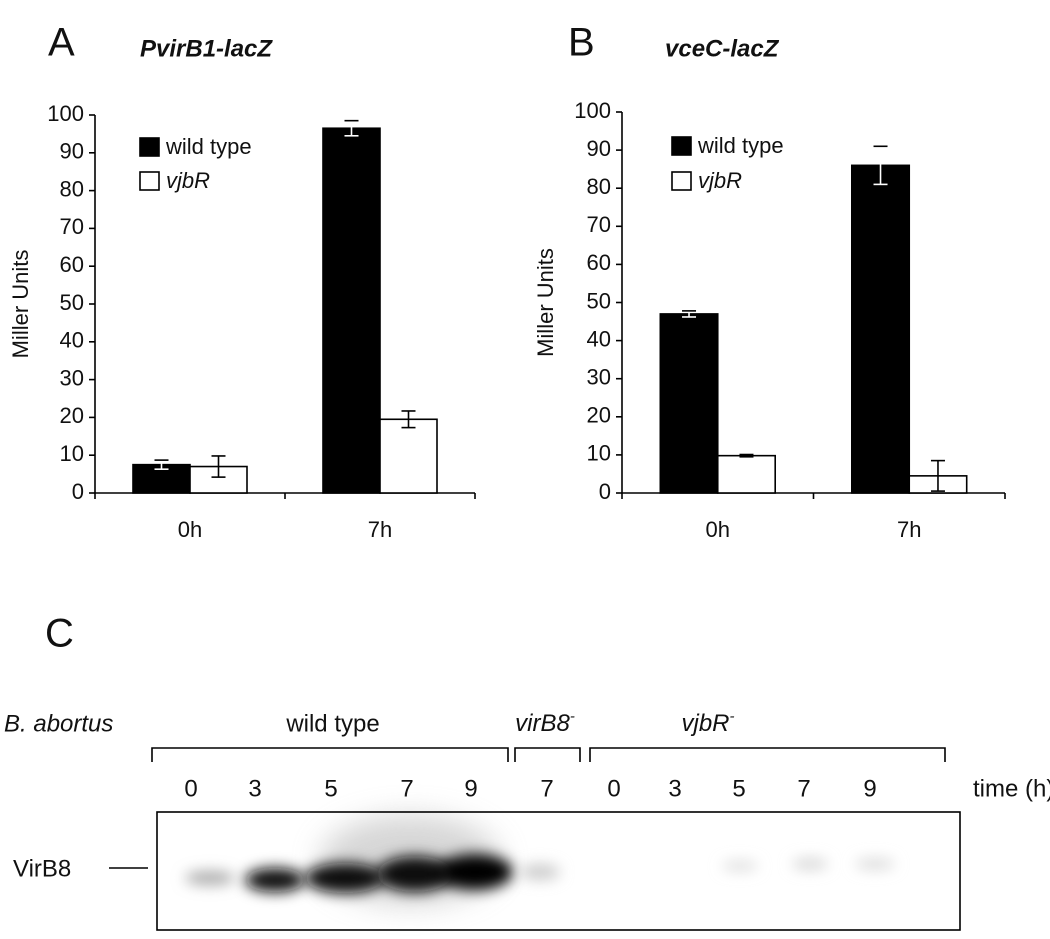 The height and width of the screenshot is (939, 1050). What do you see at coordinates (542, 723) in the screenshot?
I see `group-name: virB8` at bounding box center [542, 723].